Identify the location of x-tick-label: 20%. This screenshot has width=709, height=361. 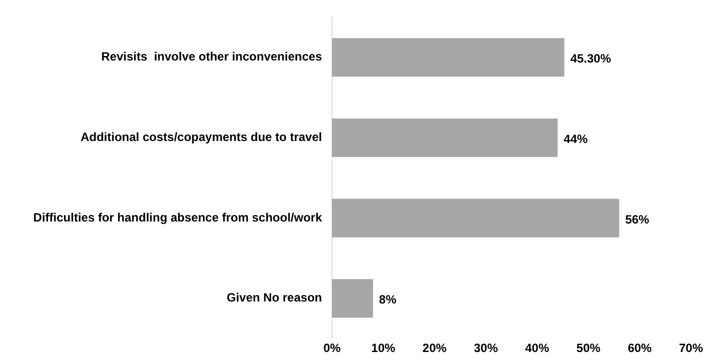
(434, 348).